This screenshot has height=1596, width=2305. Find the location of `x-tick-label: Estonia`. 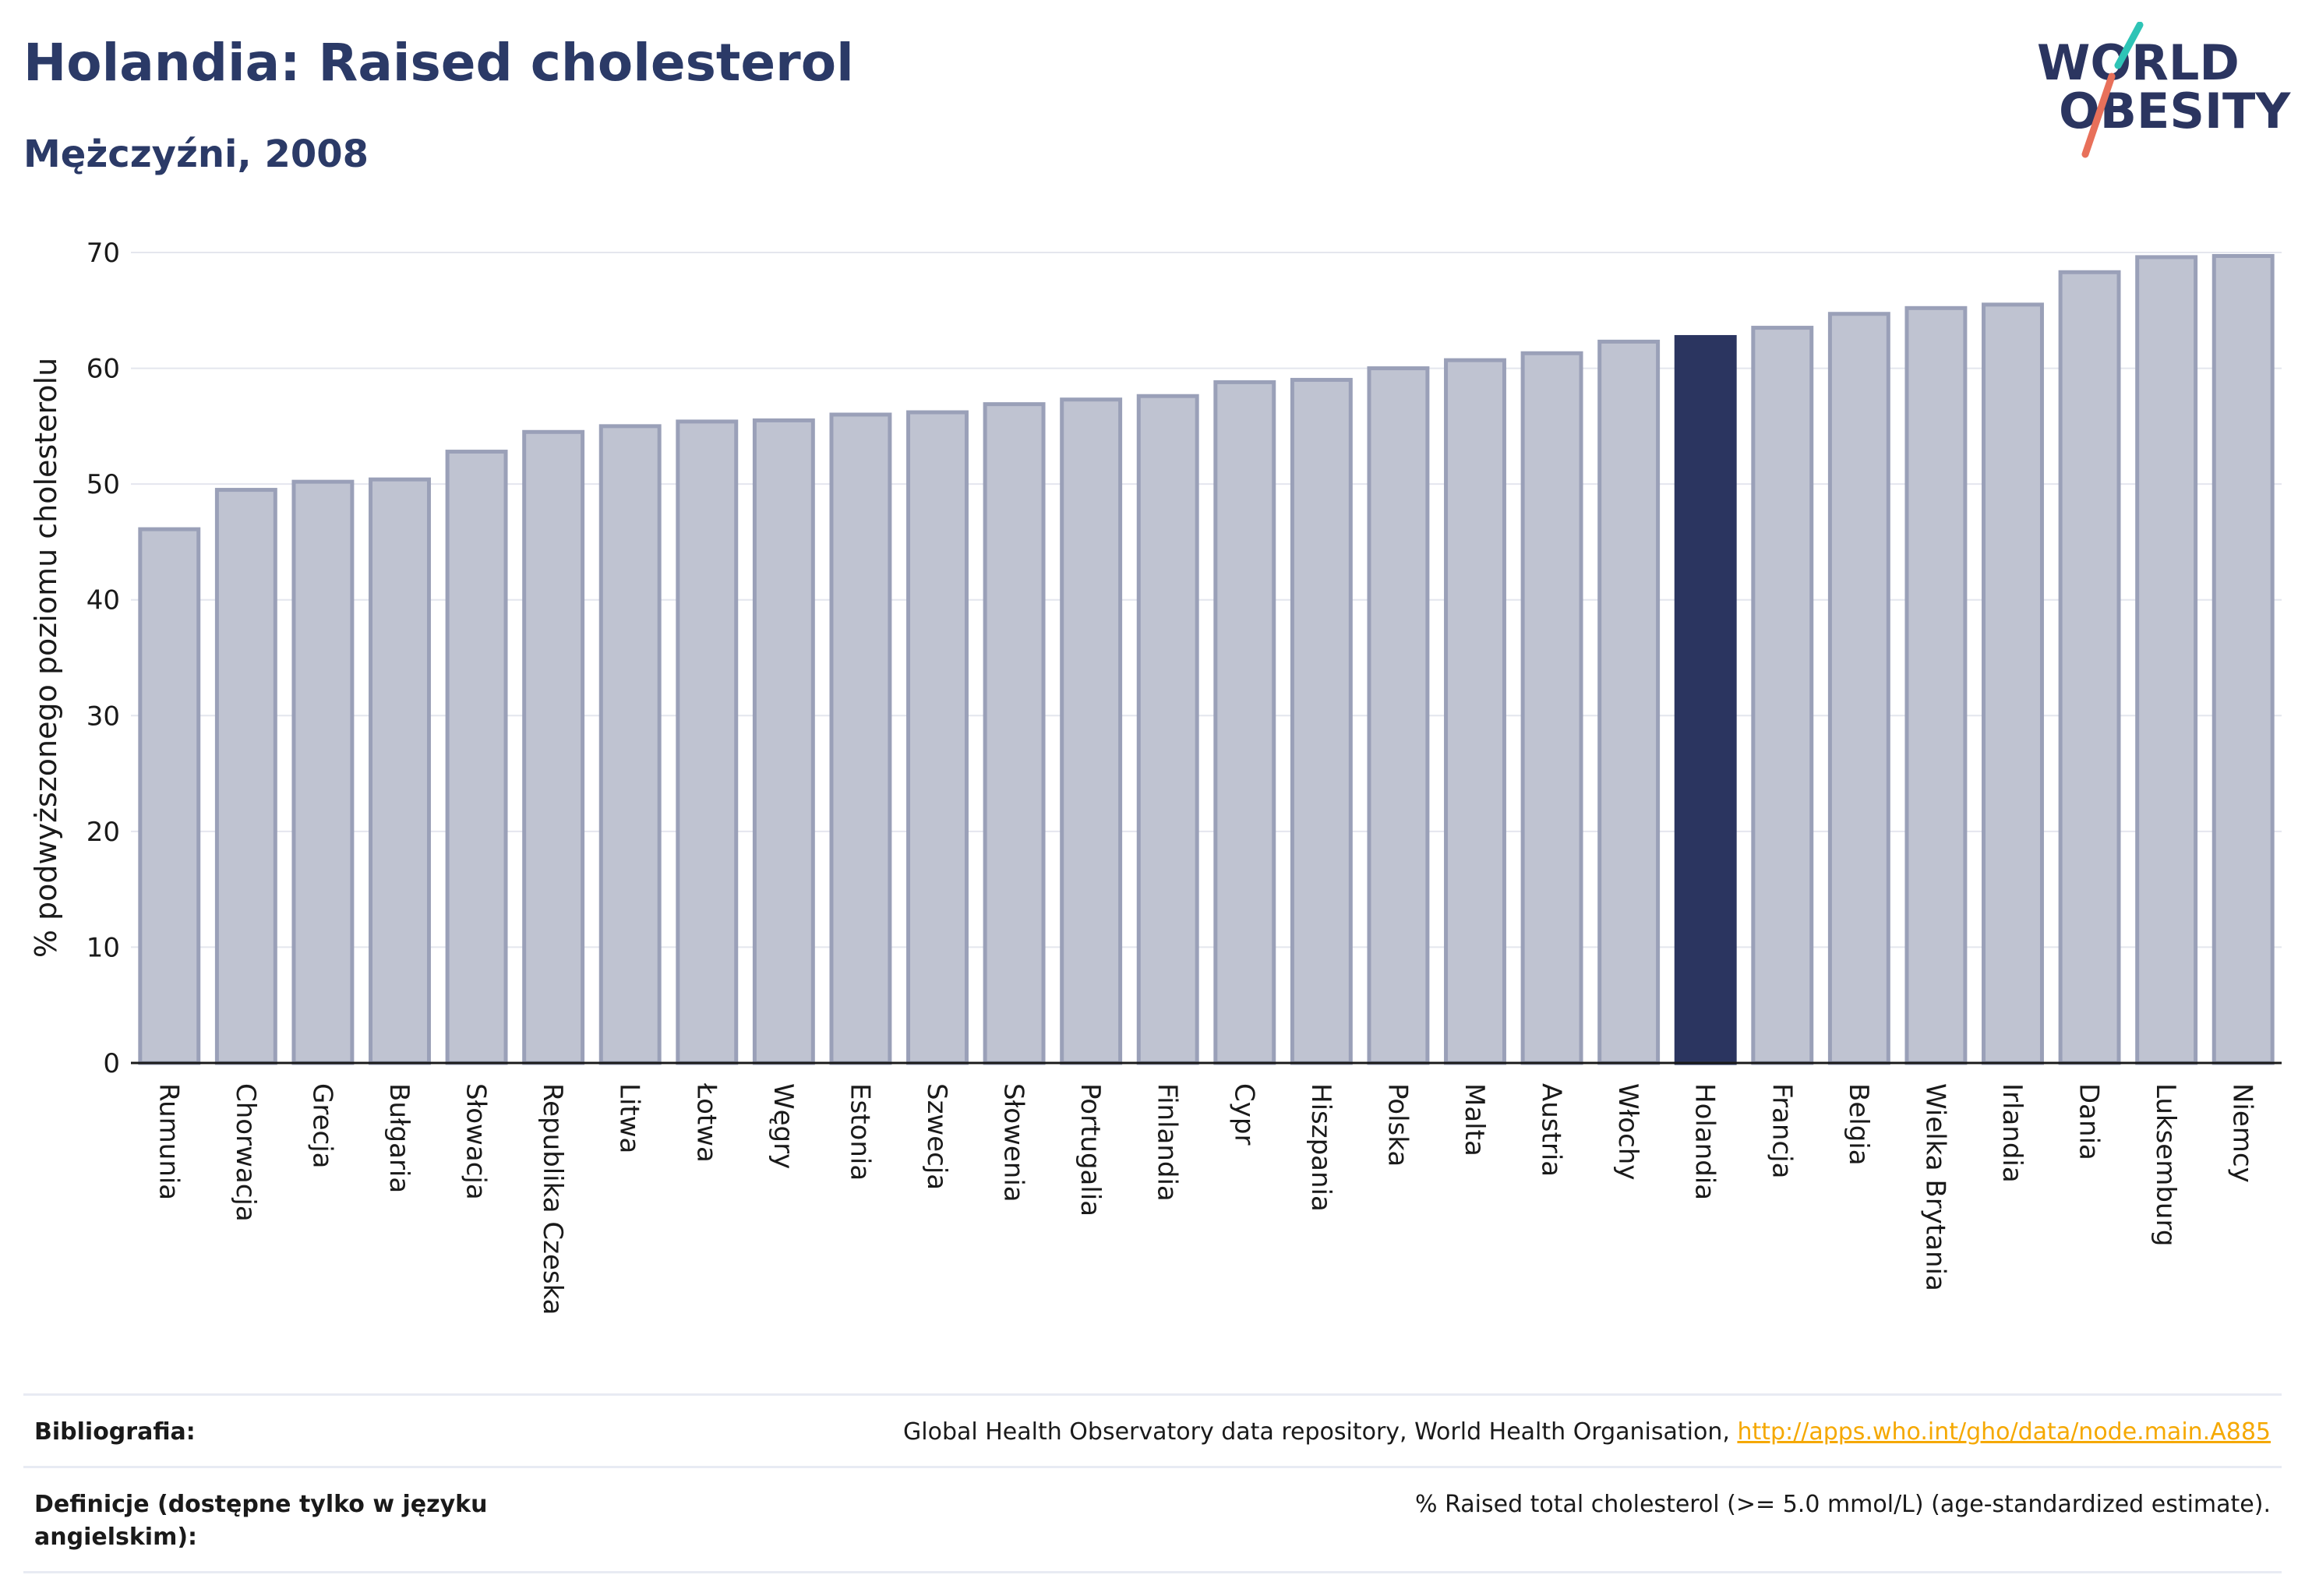

x-tick-label: Estonia is located at coordinates (860, 1132).